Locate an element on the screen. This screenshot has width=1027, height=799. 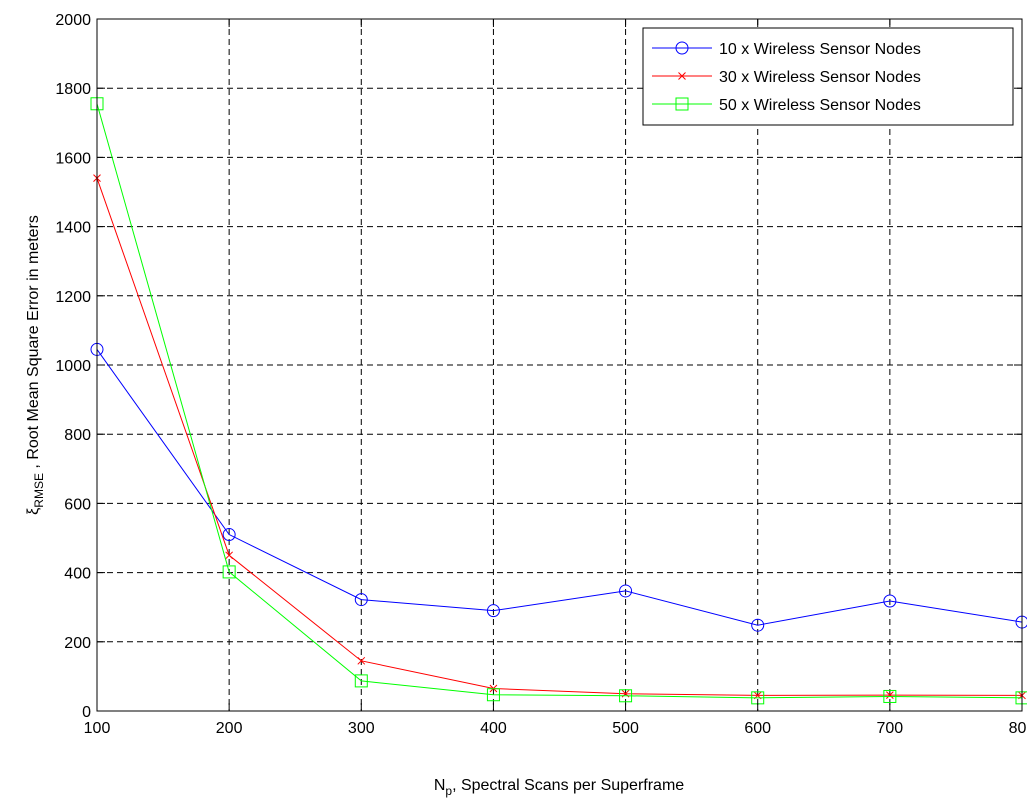
y-tick-label: 1800 is located at coordinates (73, 89).